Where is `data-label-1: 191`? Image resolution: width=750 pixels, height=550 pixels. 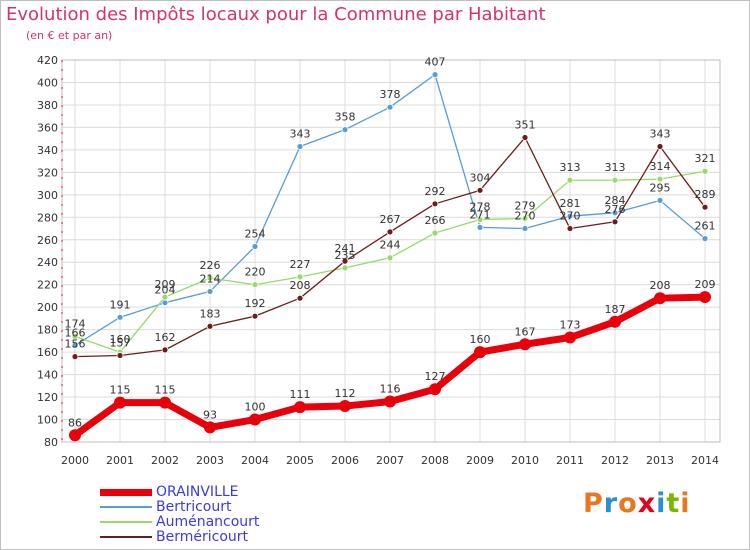 data-label-1: 191 is located at coordinates (120, 304).